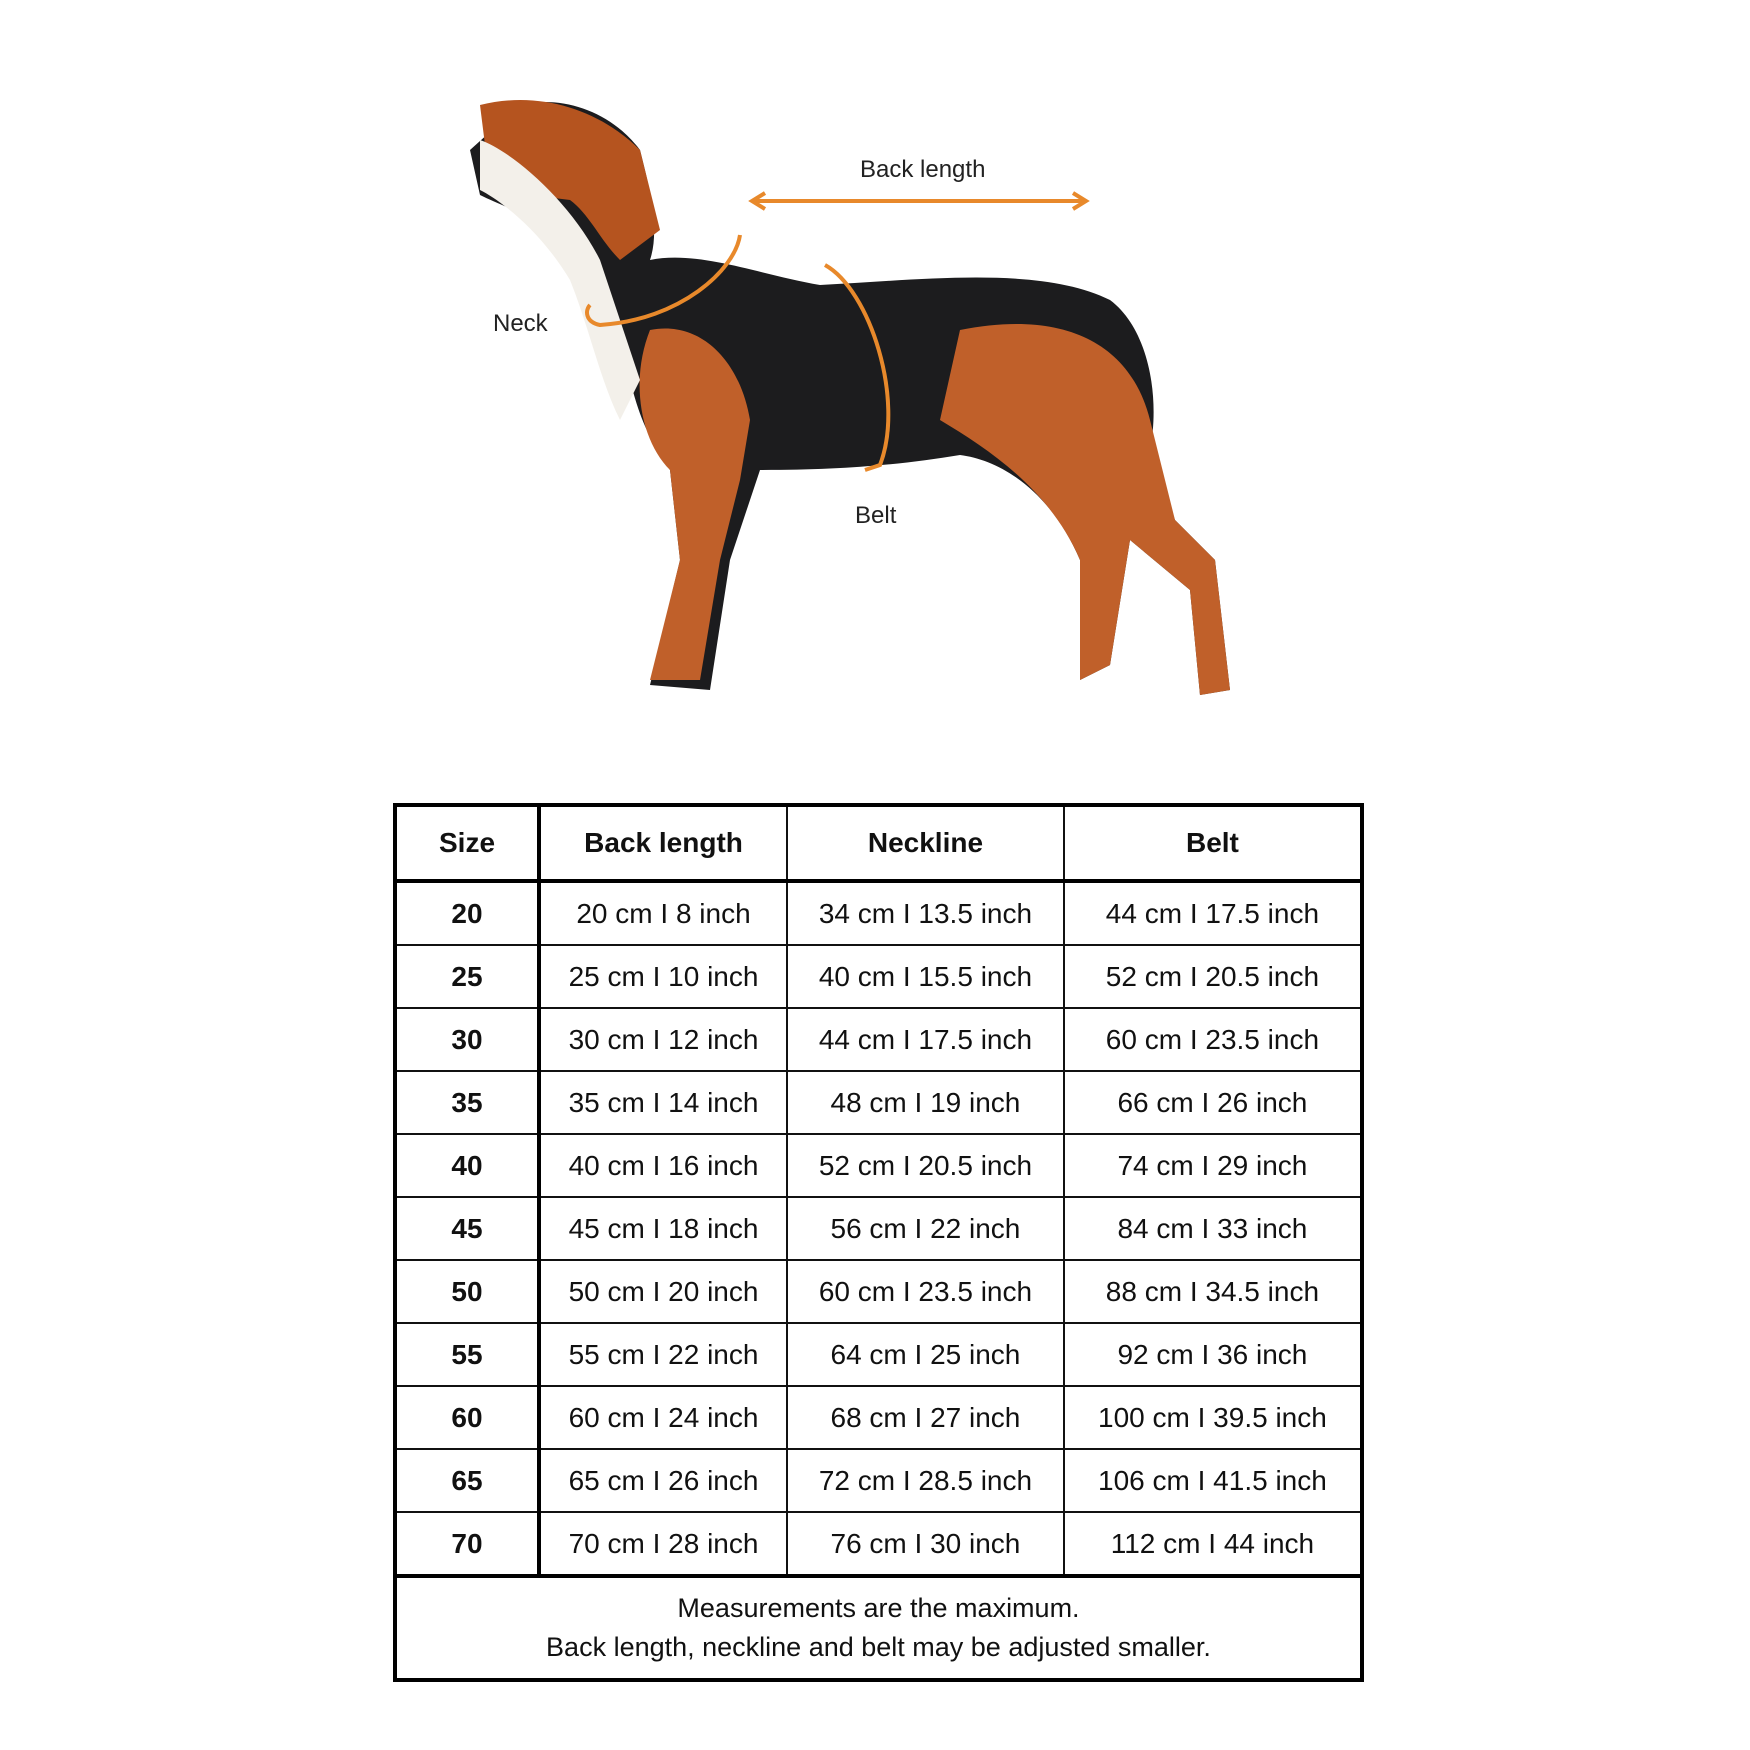 Image resolution: width=1750 pixels, height=1750 pixels. Describe the element at coordinates (876, 515) in the screenshot. I see `belt-label: Belt` at that location.